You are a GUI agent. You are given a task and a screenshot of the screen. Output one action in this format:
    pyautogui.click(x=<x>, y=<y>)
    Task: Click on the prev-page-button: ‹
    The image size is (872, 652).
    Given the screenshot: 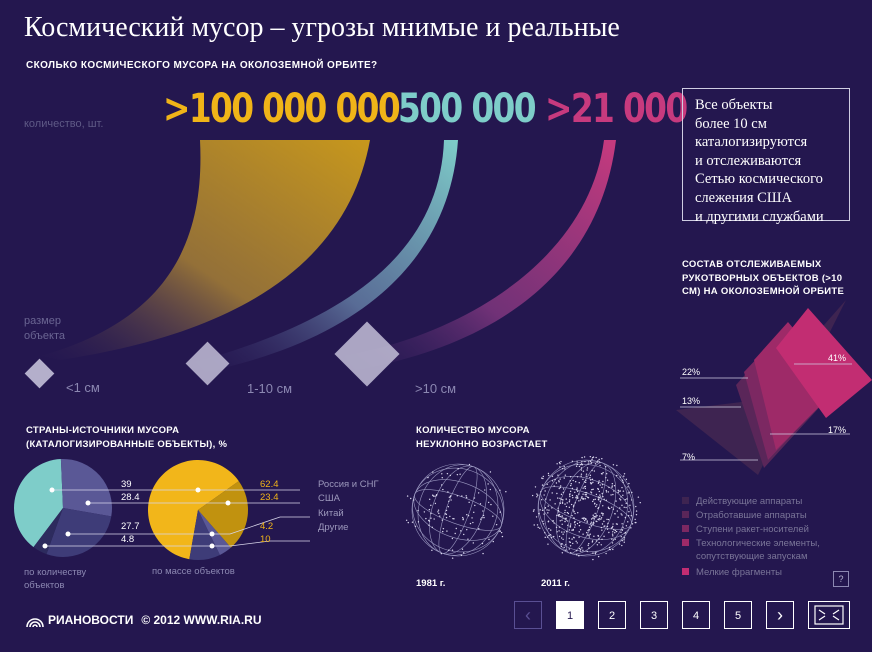 What is the action you would take?
    pyautogui.click(x=528, y=615)
    